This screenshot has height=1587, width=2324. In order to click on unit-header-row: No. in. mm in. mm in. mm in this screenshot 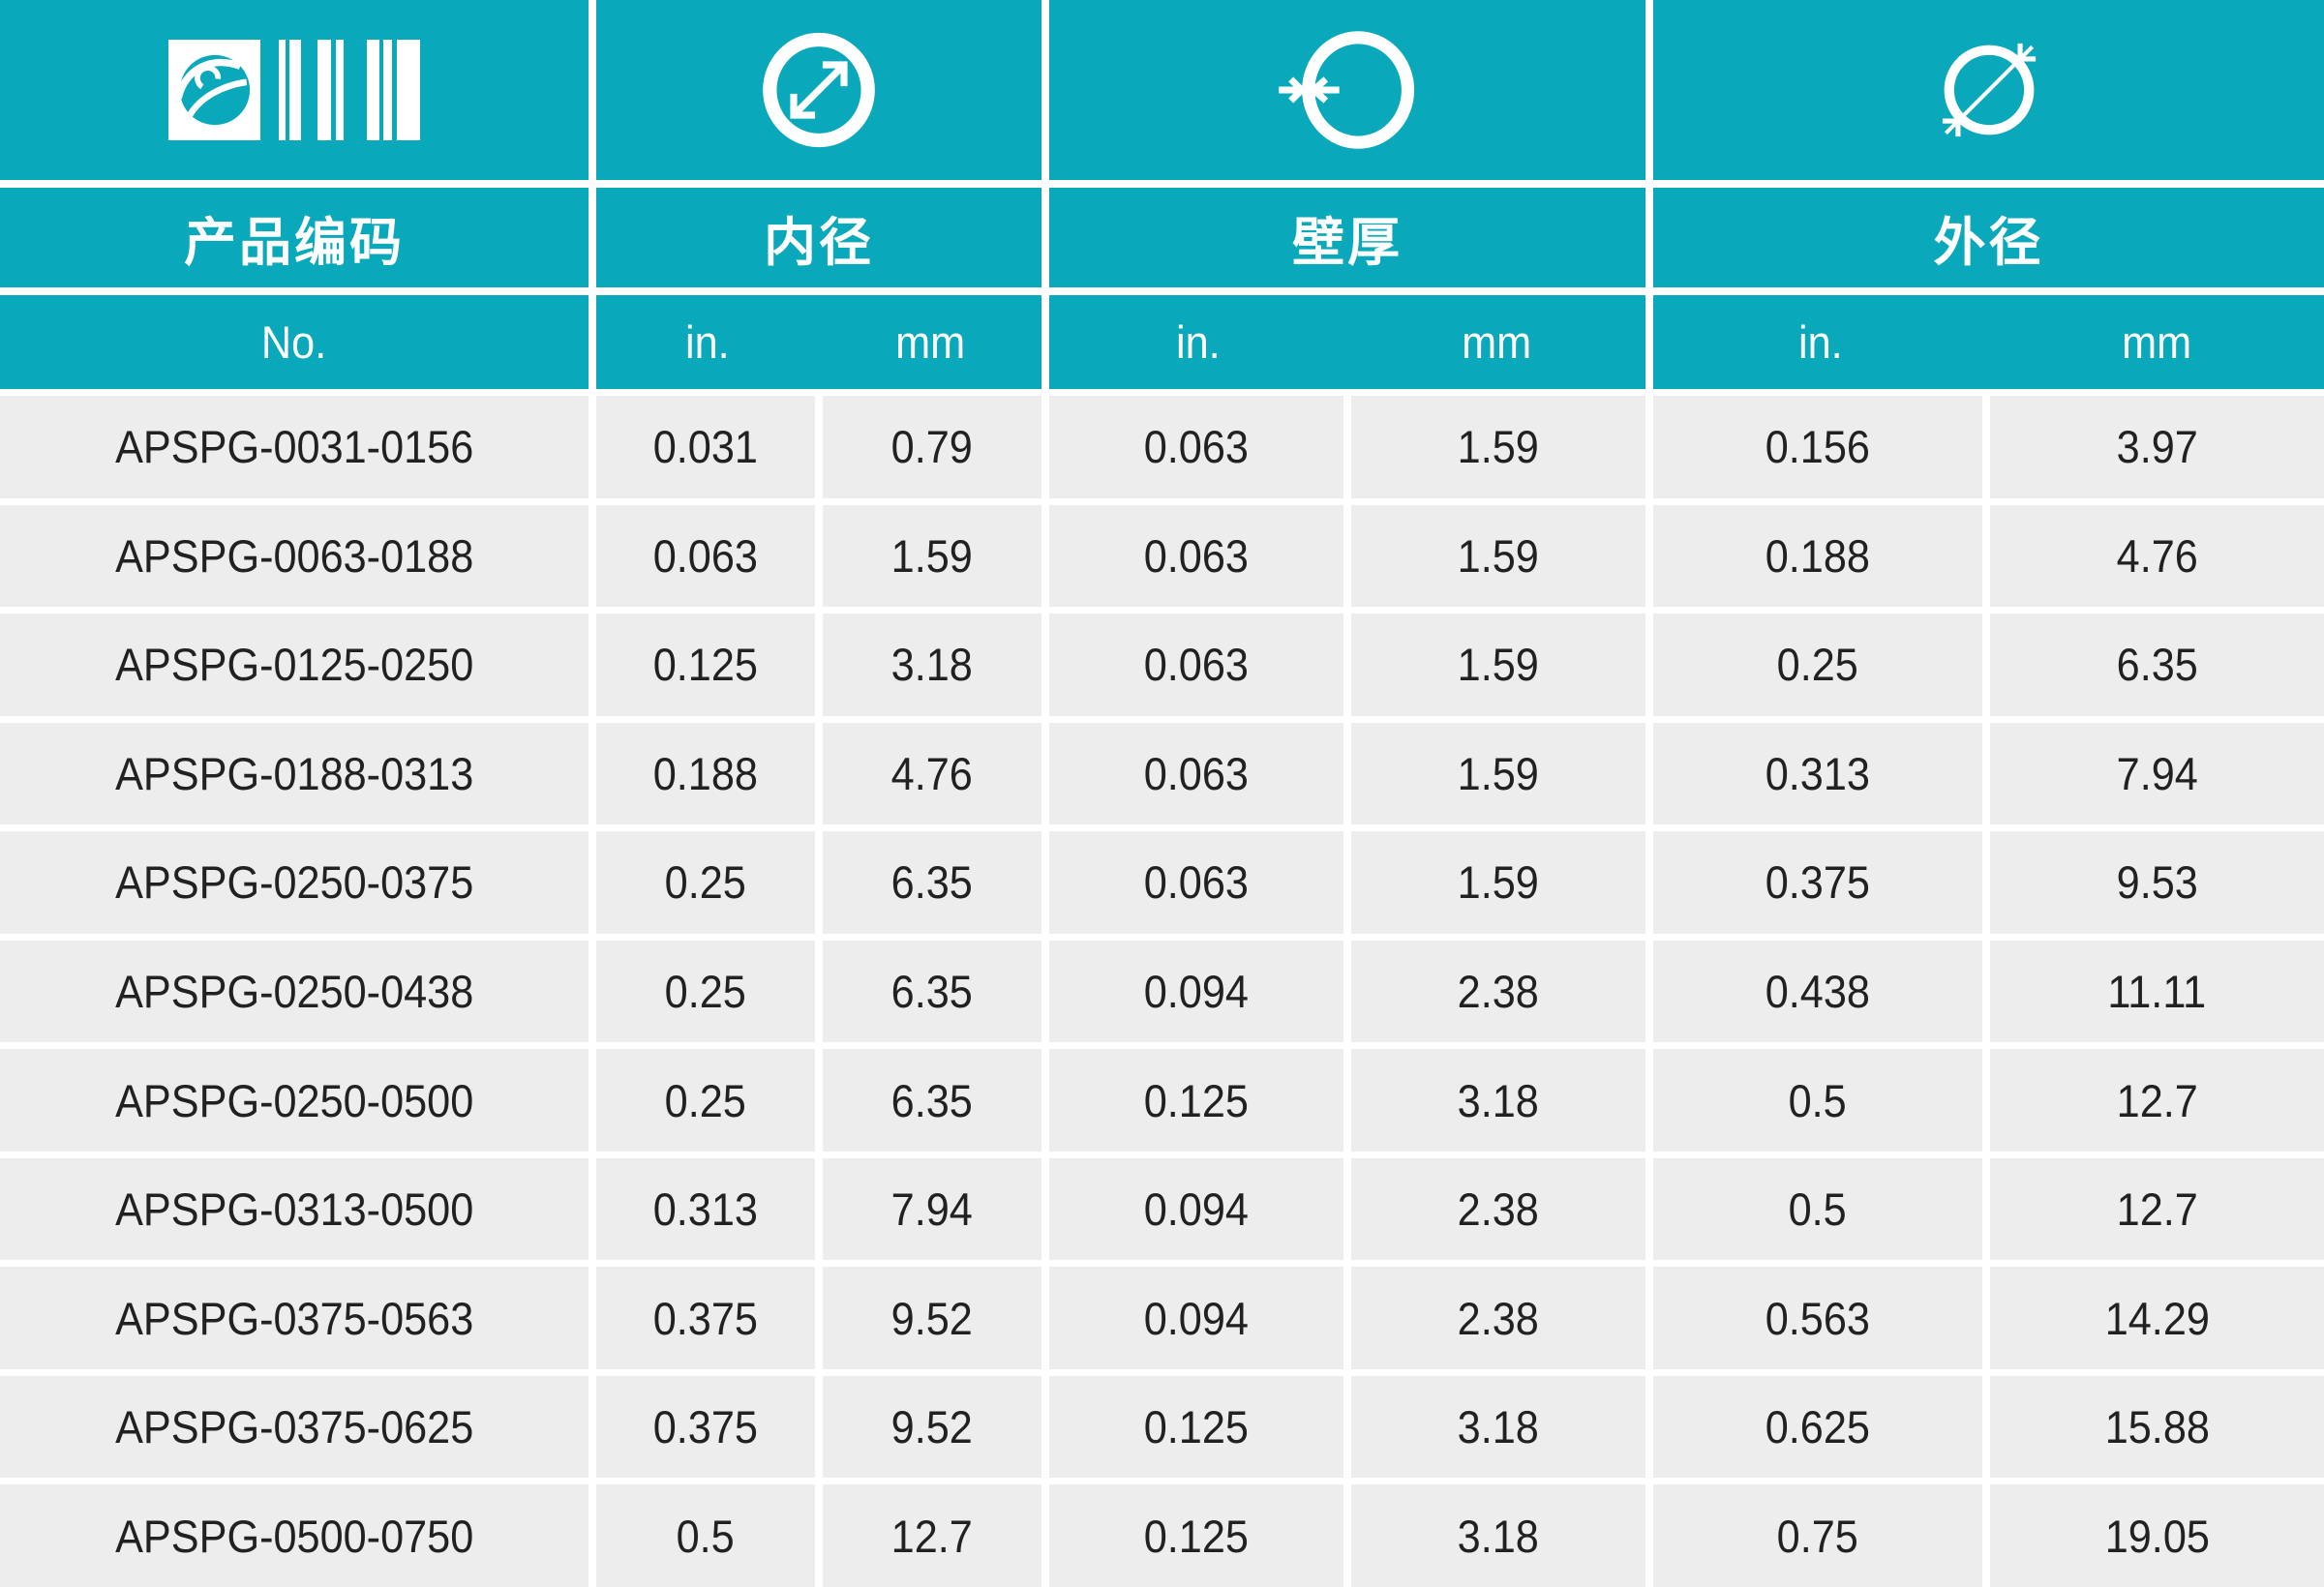, I will do `click(1162, 342)`.